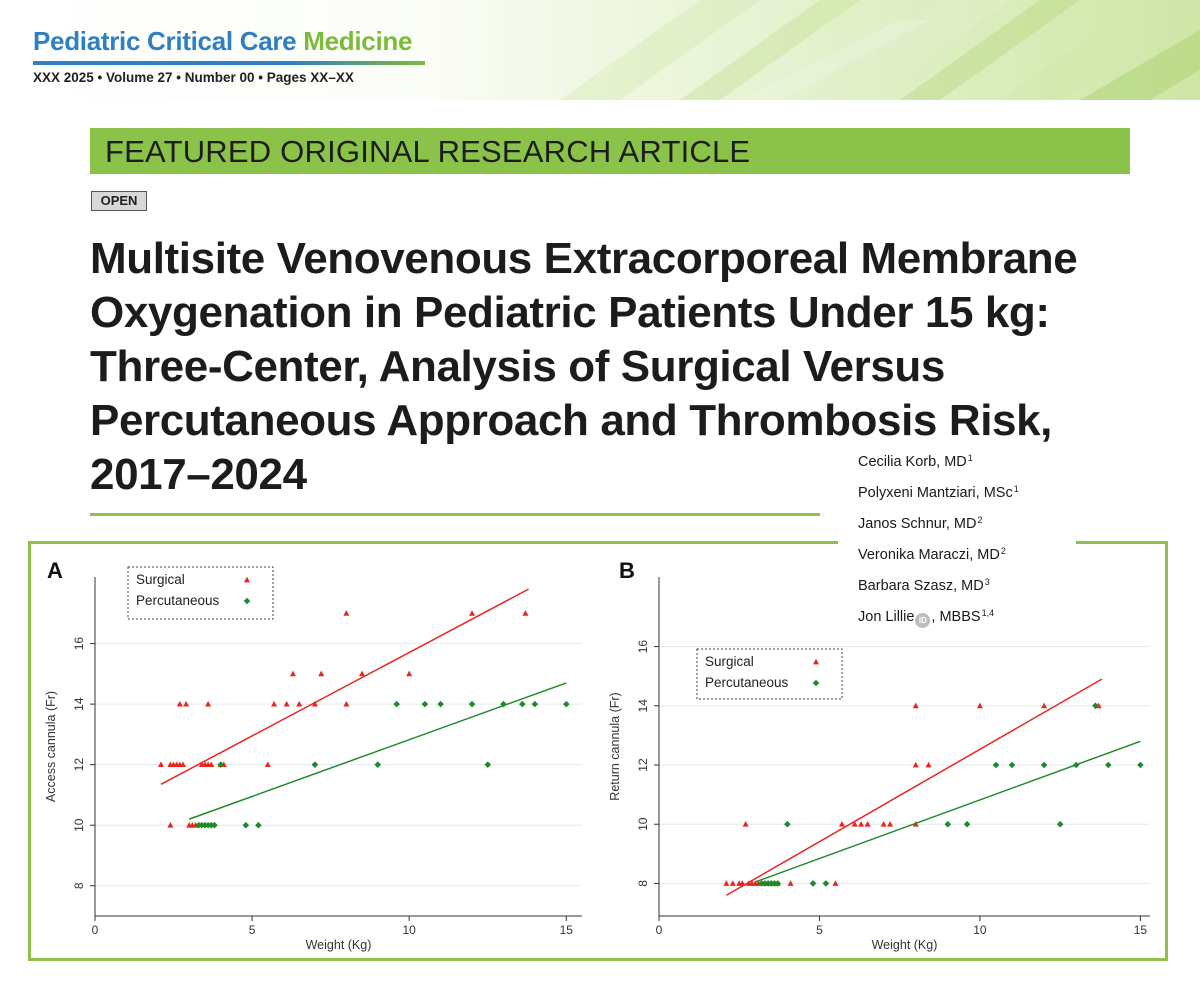 The width and height of the screenshot is (1200, 989). What do you see at coordinates (905, 945) in the screenshot?
I see `panel-b-x-axis-title: Weight (Kg)` at bounding box center [905, 945].